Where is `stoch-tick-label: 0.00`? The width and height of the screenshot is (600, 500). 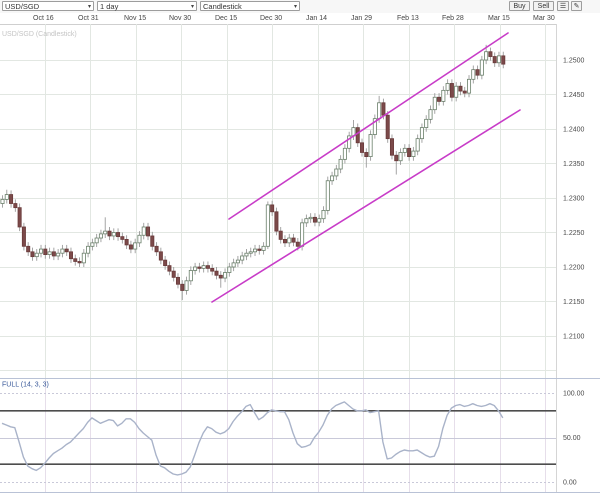 stoch-tick-label: 0.00 is located at coordinates (570, 483).